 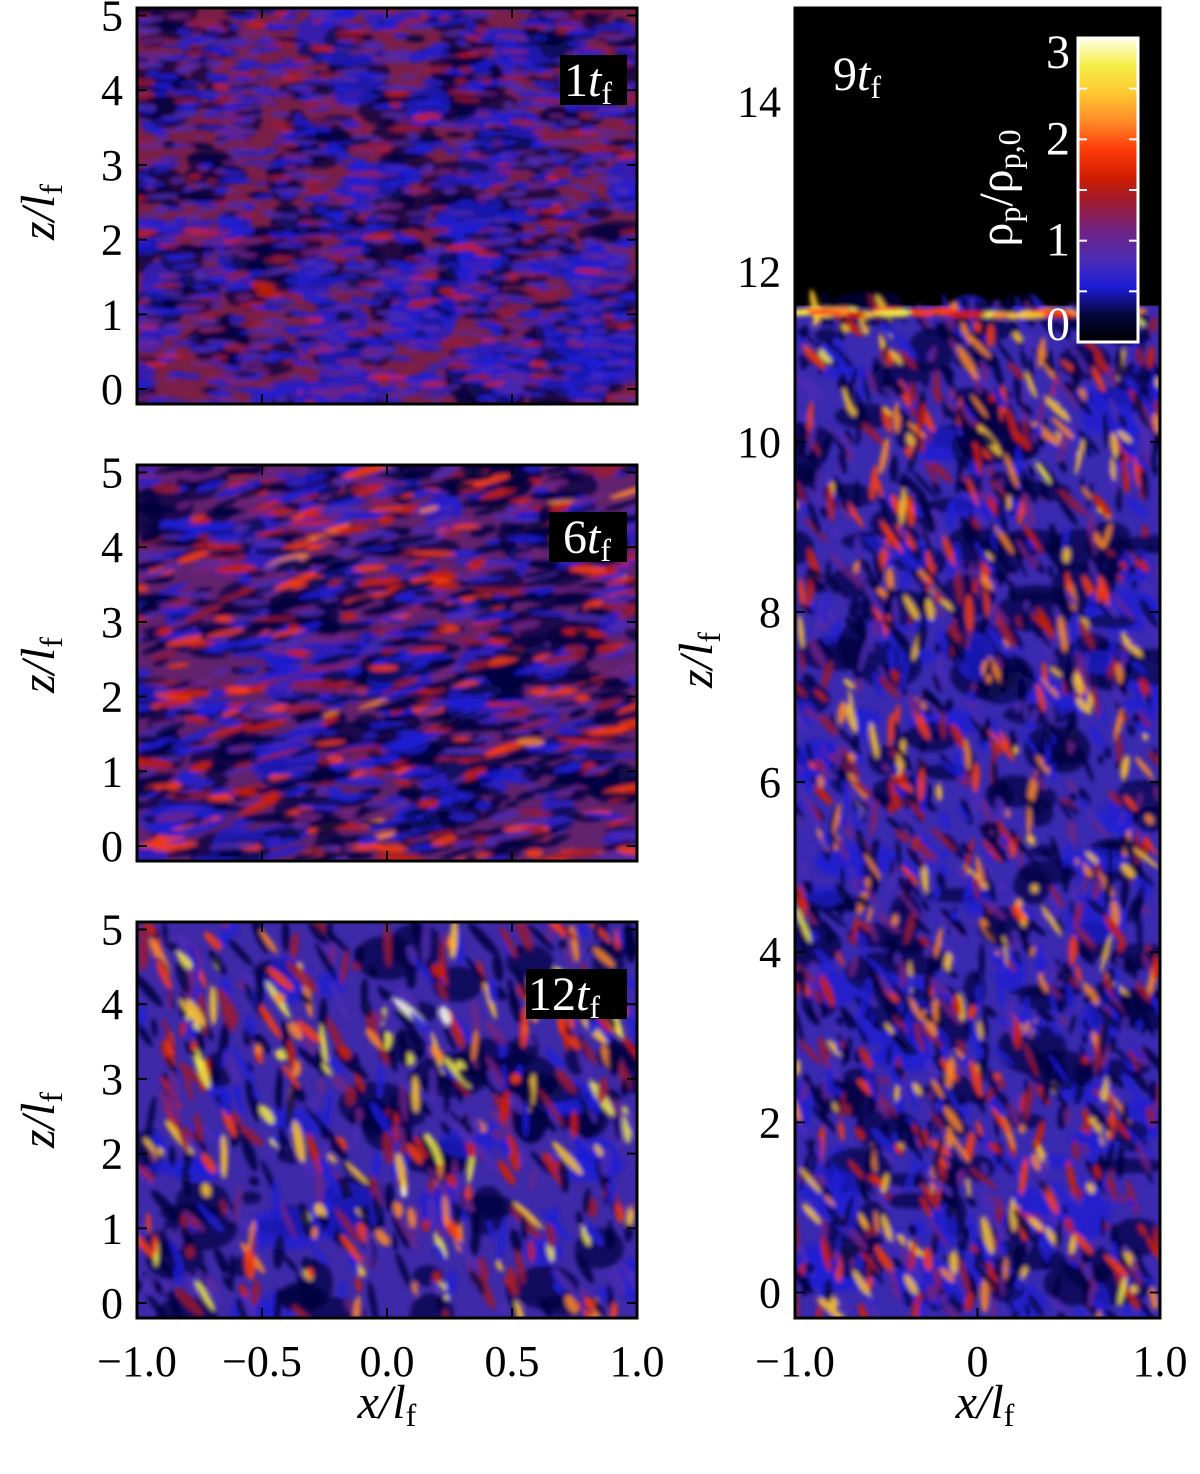 I want to click on panel-12tf-x-axis-title: x/lf, so click(x=387, y=1404).